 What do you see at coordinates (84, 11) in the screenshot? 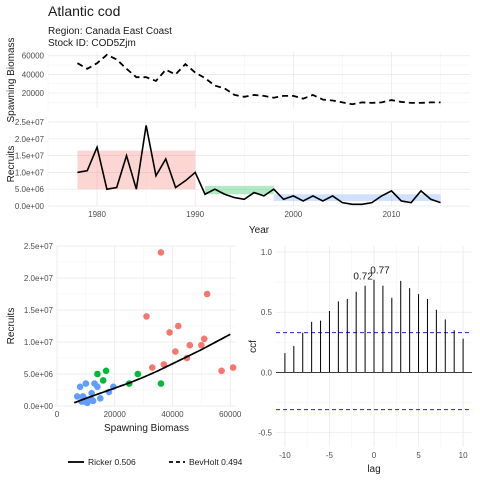
I see `chart-title: Atlantic cod` at bounding box center [84, 11].